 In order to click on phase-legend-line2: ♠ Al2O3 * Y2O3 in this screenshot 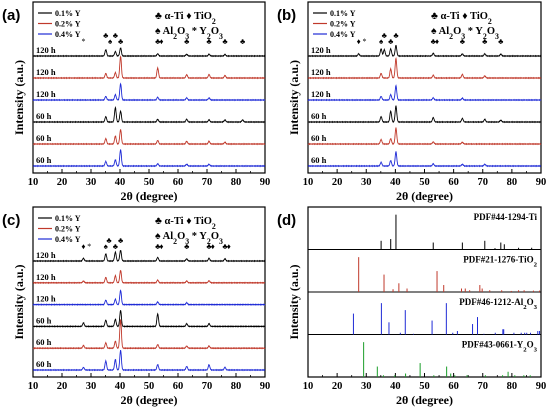, I will do `click(189, 33)`.